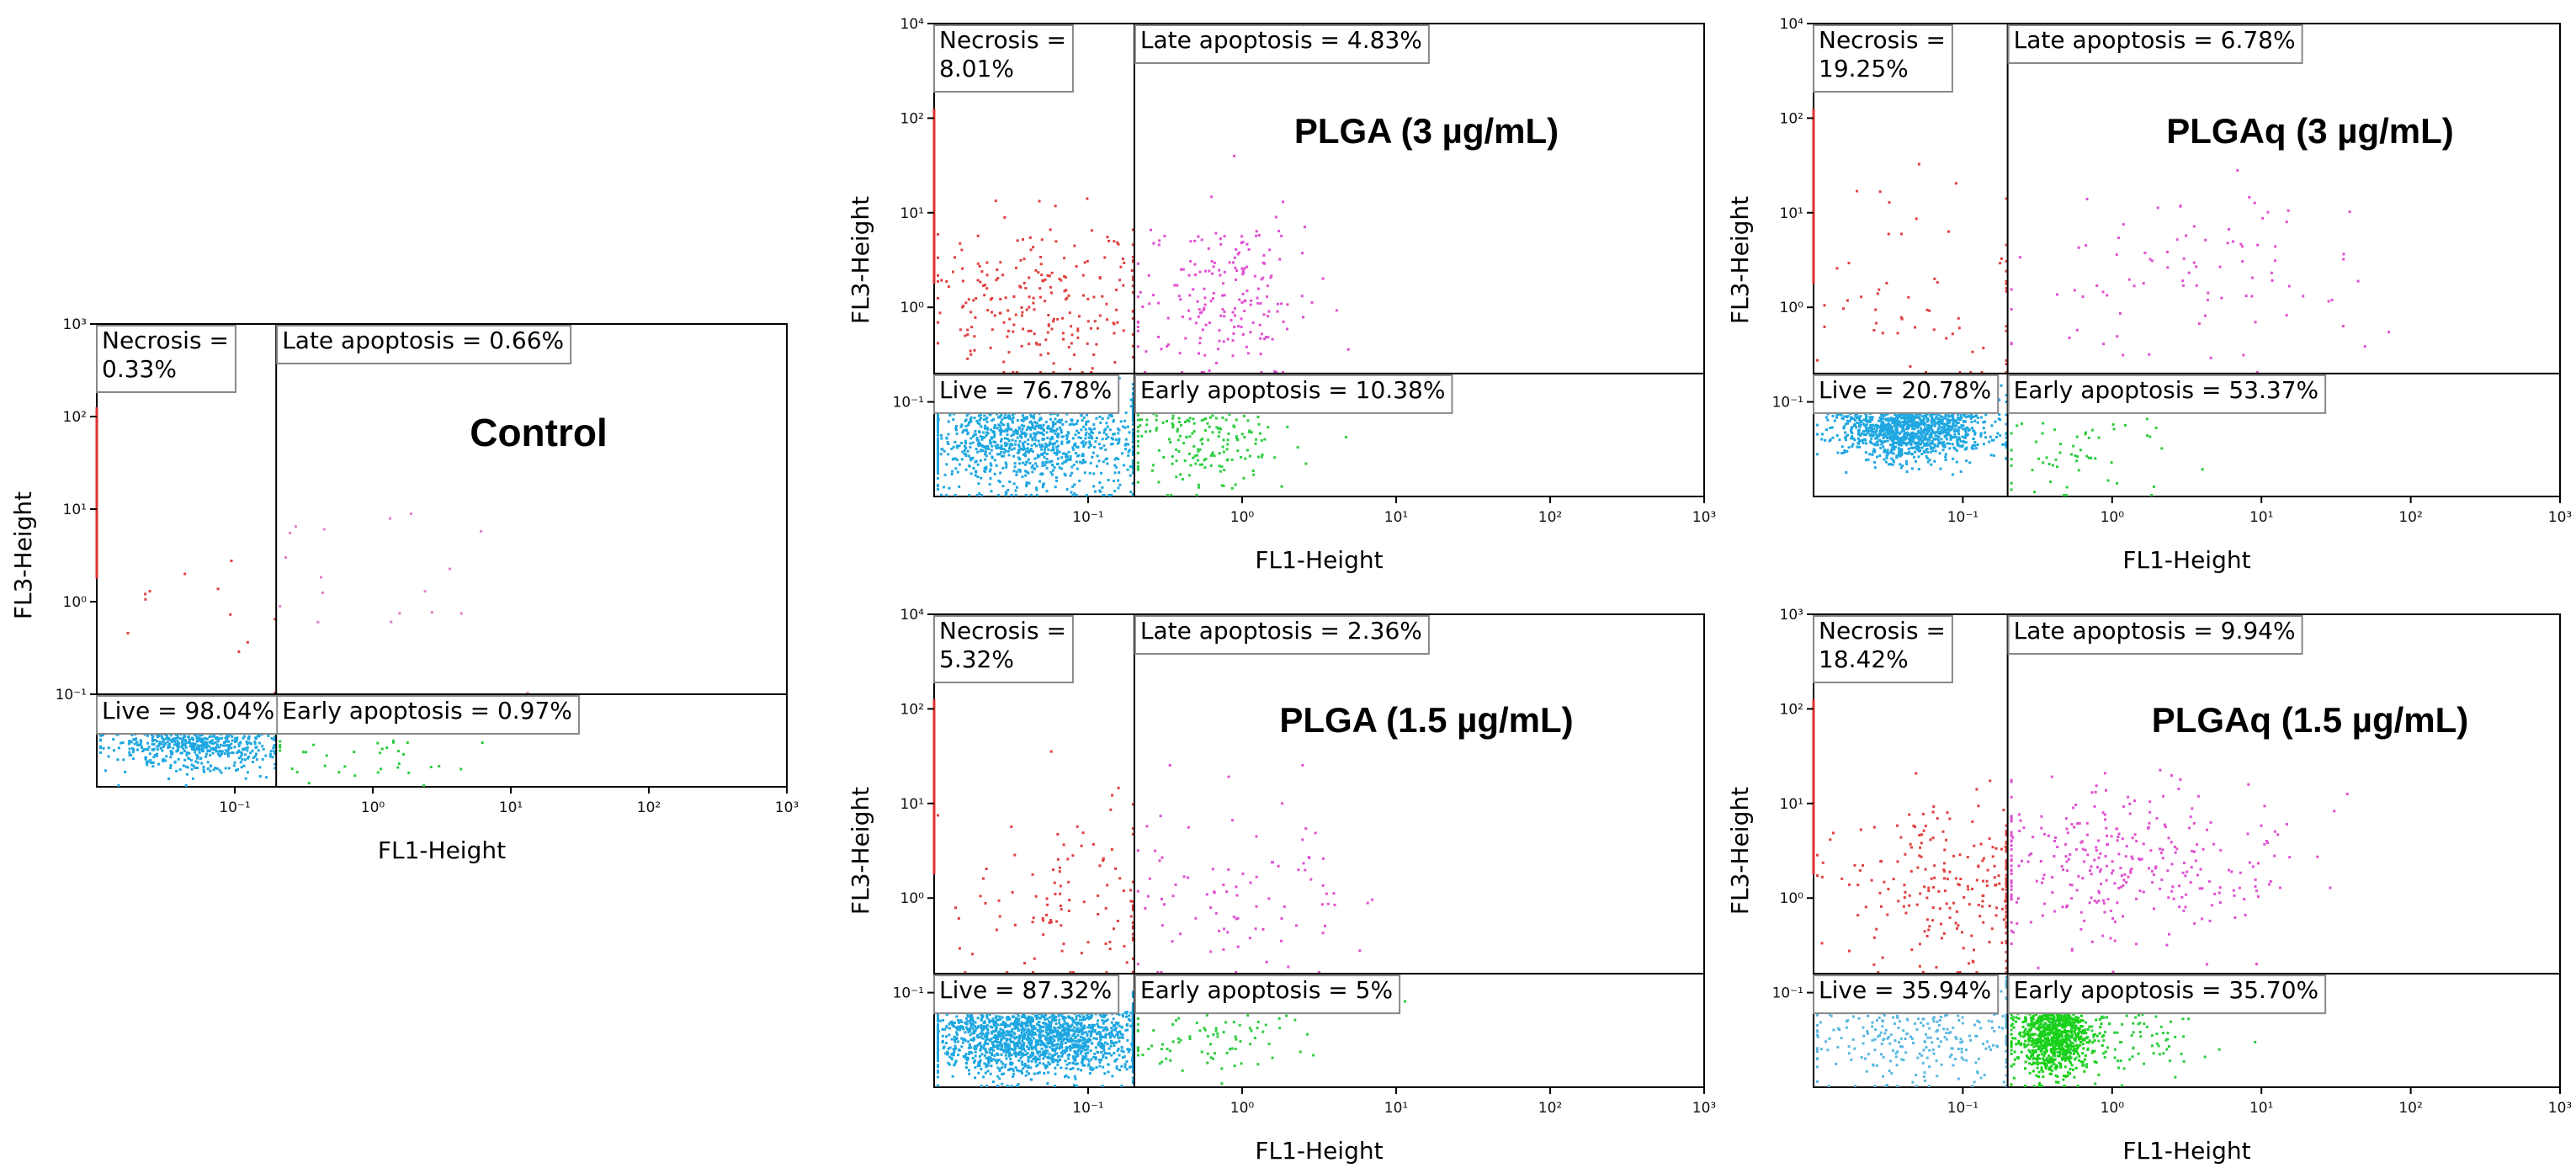 The width and height of the screenshot is (2576, 1168). I want to click on necrosis-quadrant-label-box, so click(1883, 58).